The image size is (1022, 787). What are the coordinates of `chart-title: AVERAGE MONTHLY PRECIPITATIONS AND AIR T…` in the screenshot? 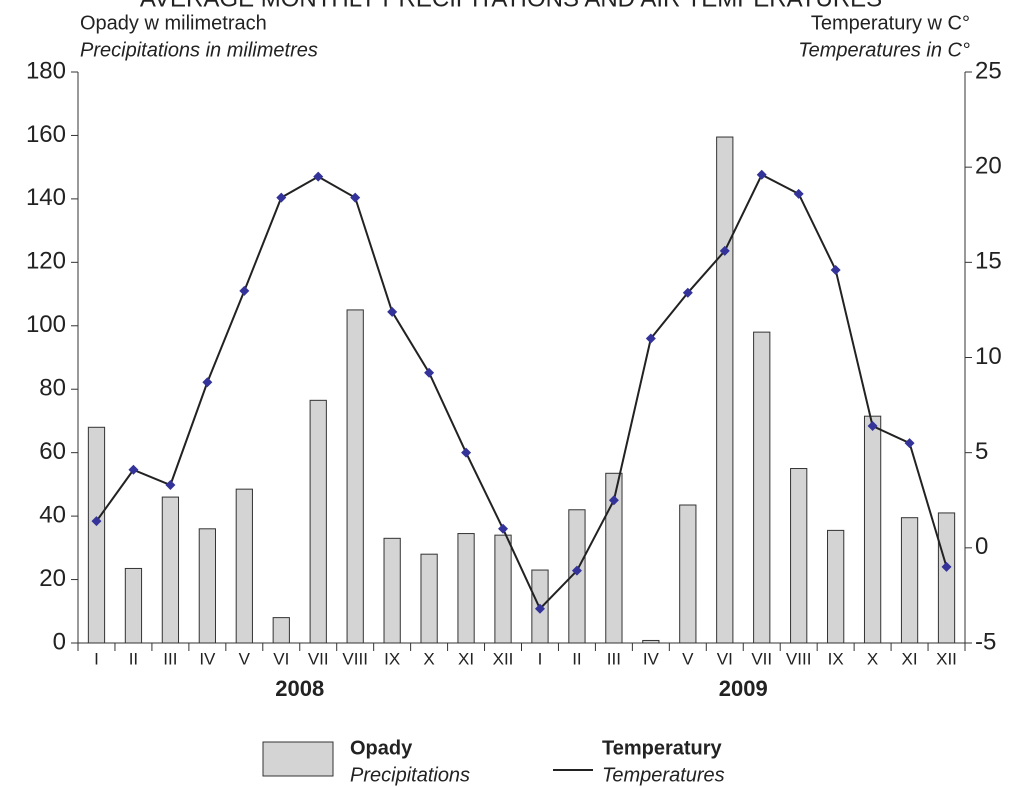 It's located at (511, 6).